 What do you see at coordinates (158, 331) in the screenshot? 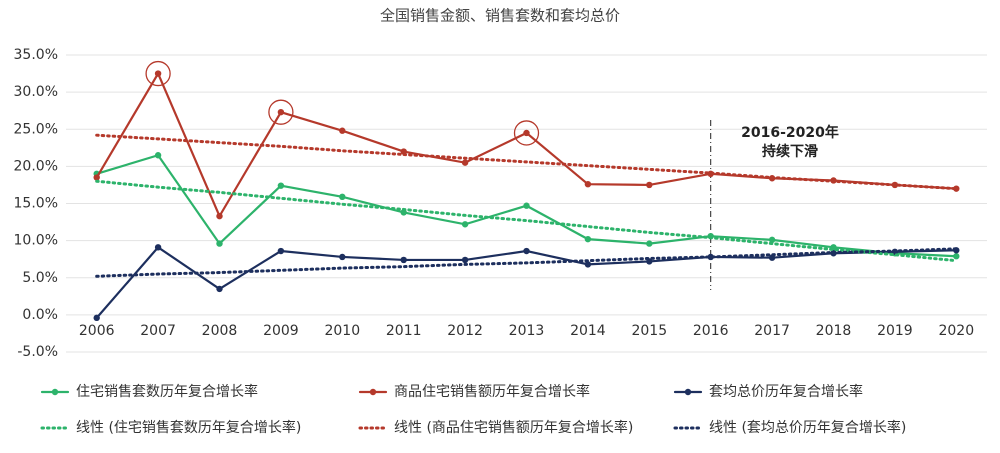
I see `x-tick-label: 2007` at bounding box center [158, 331].